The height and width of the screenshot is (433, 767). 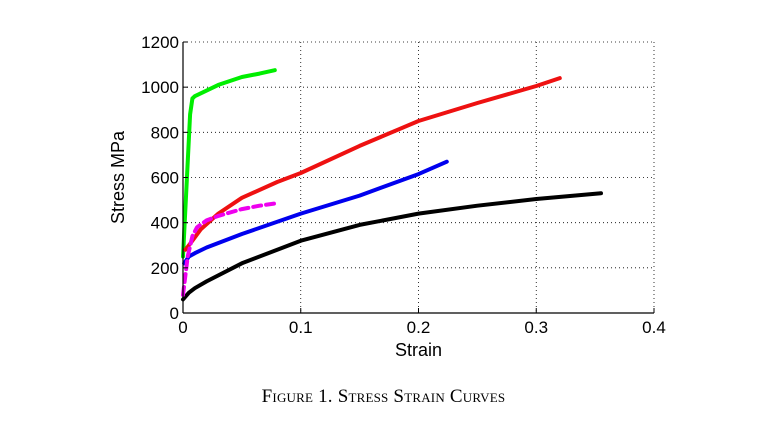 I want to click on caption-number: 1., so click(x=325, y=396).